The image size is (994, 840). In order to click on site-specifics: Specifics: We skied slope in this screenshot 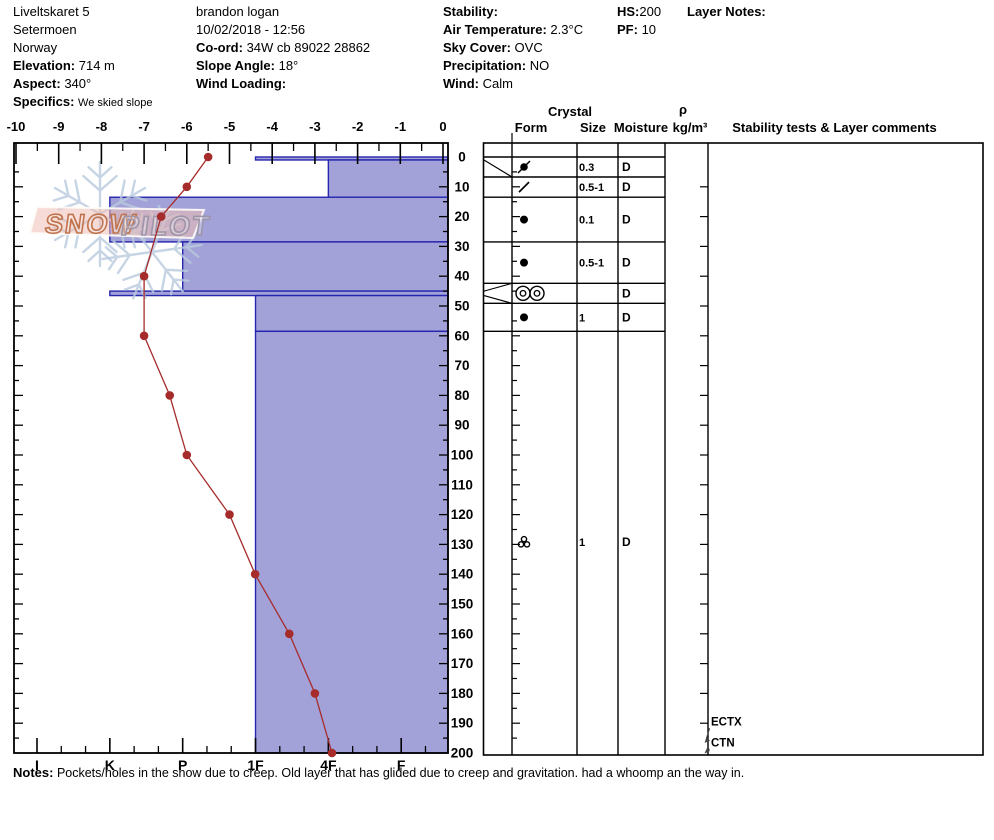, I will do `click(83, 101)`.